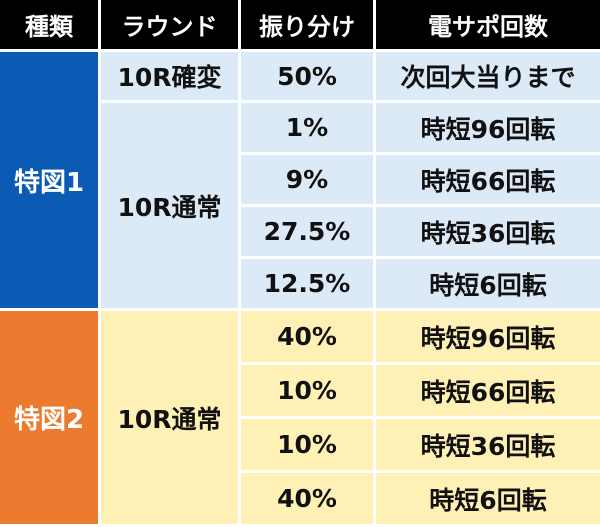 The height and width of the screenshot is (527, 600). I want to click on header-support-count: 電サポ回数, so click(488, 26).